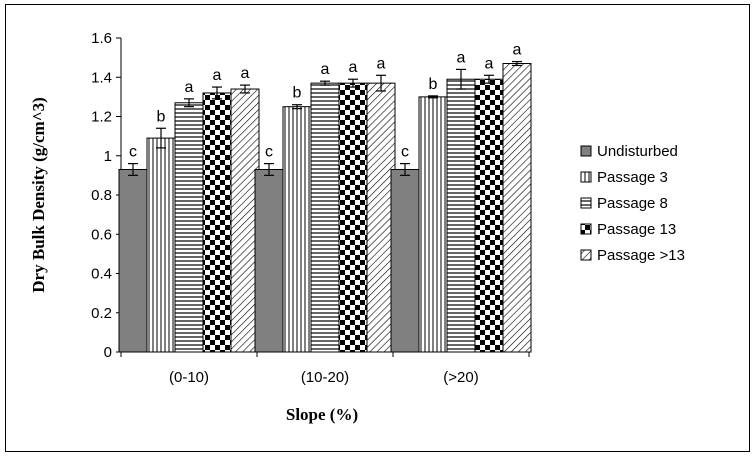 The height and width of the screenshot is (456, 755). Describe the element at coordinates (108, 352) in the screenshot. I see `y-tick-label: 0` at that location.